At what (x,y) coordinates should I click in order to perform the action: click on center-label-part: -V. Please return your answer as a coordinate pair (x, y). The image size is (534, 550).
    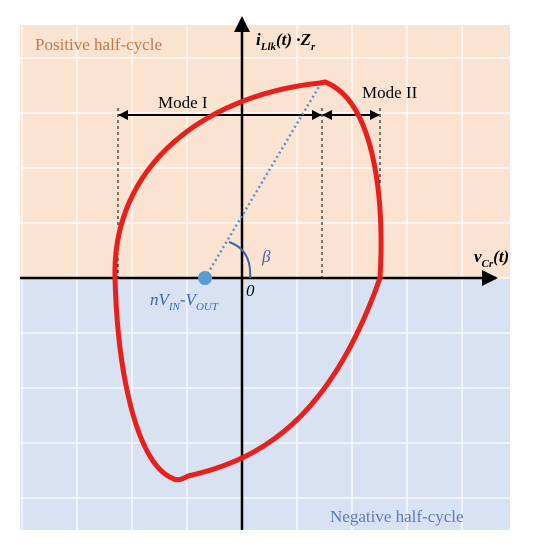
    Looking at the image, I should click on (189, 299).